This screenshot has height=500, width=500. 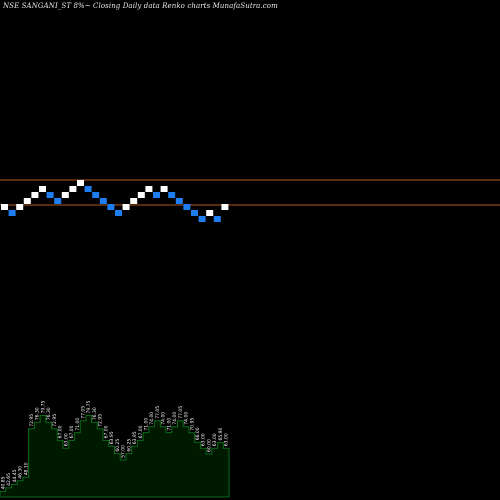 What do you see at coordinates (221, 433) in the screenshot?
I see `area-value-label: 65.90` at bounding box center [221, 433].